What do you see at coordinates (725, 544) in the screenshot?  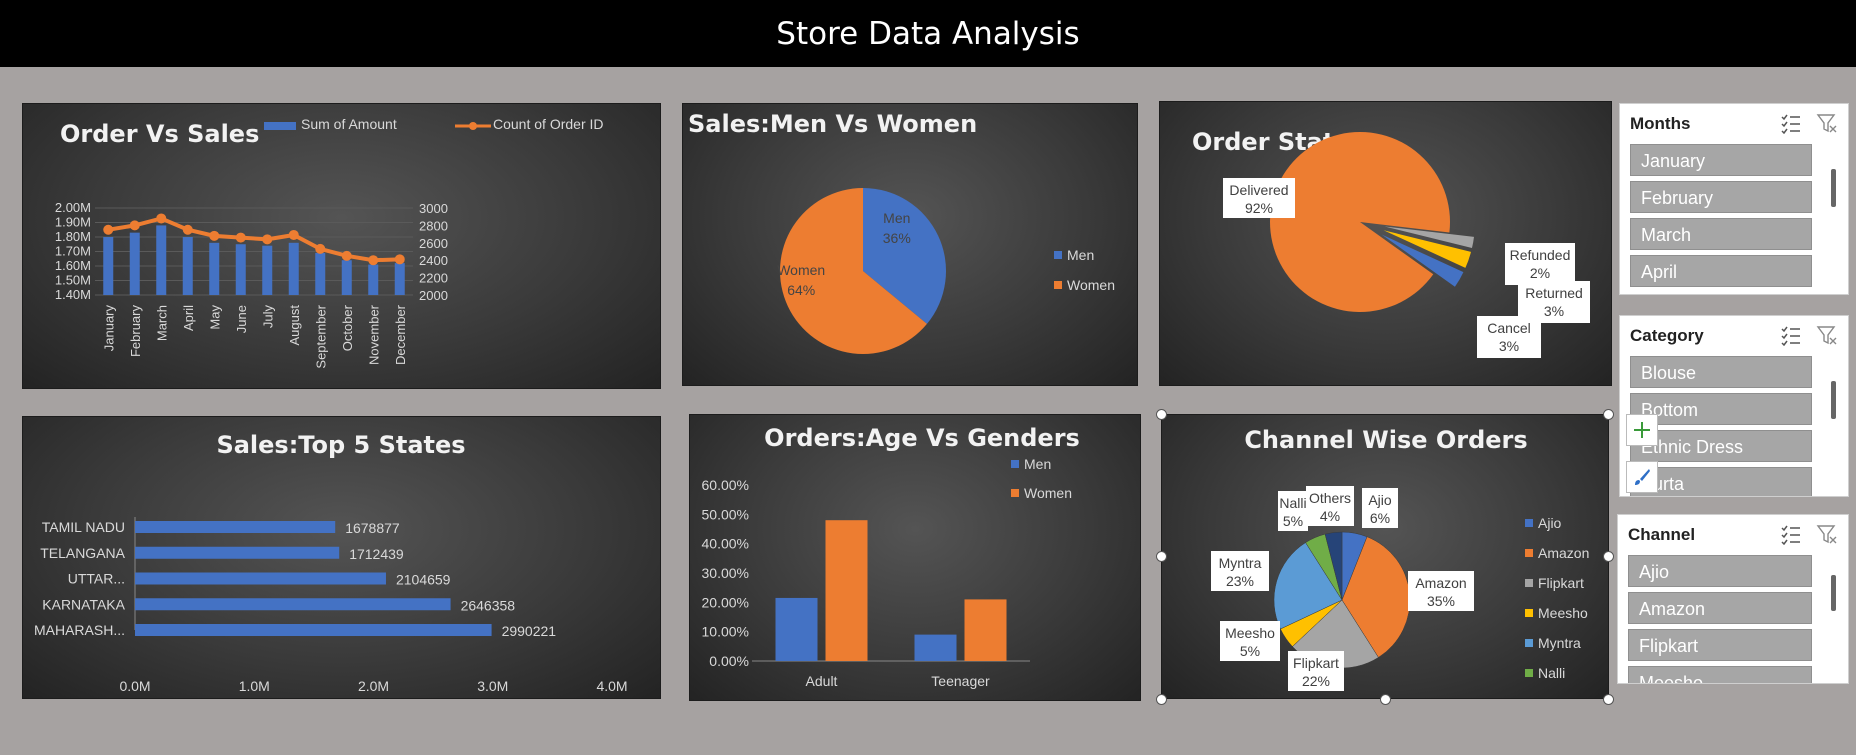 I see `y-tick-label: 40.00%` at bounding box center [725, 544].